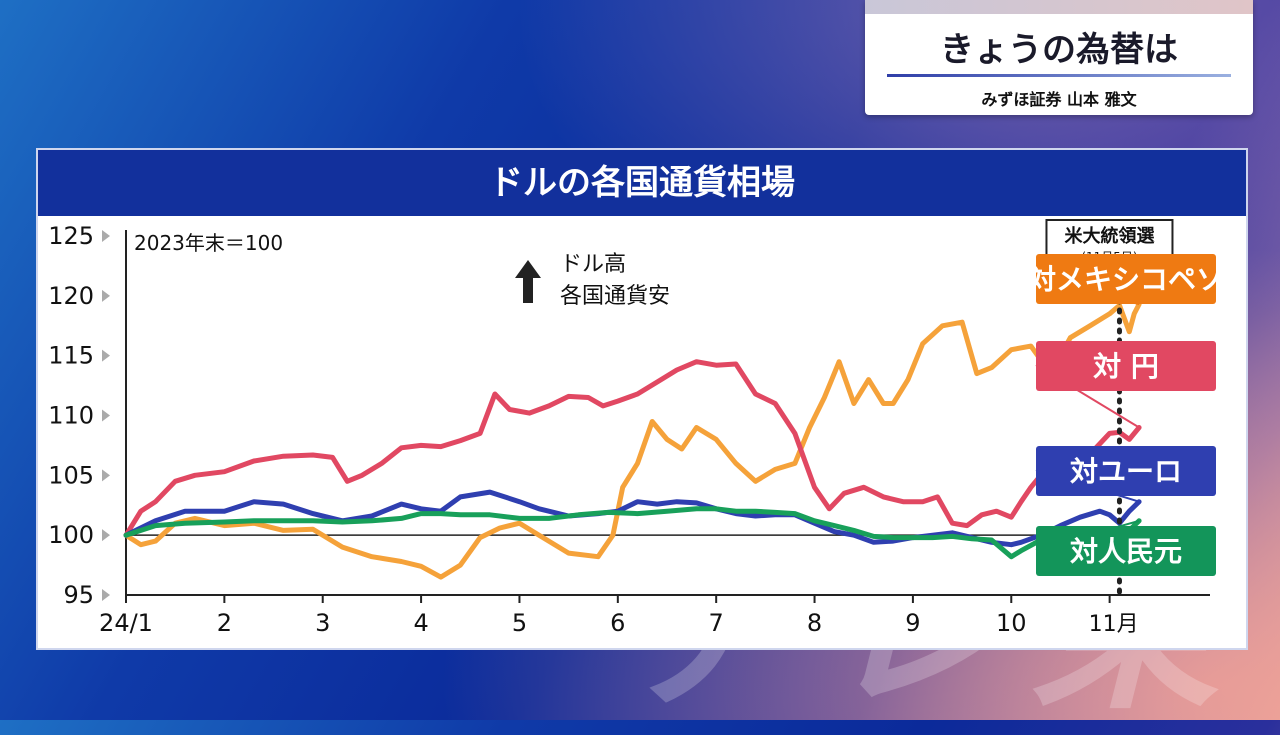 The height and width of the screenshot is (735, 1280). I want to click on x-tick-label: 11月, so click(1114, 624).